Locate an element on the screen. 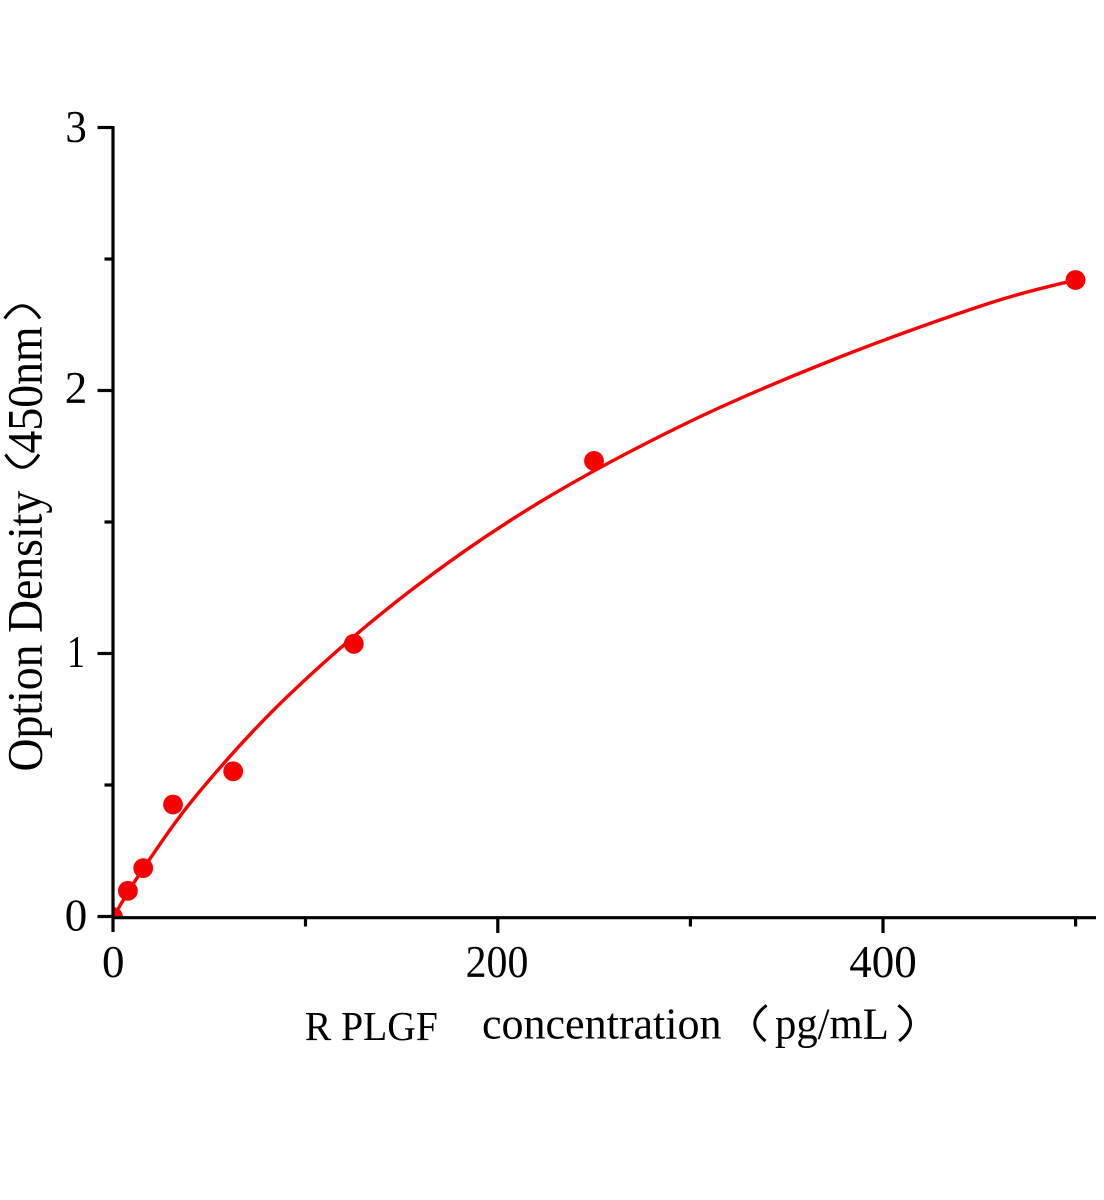  svg-text: 450nm is located at coordinates (26, 389).